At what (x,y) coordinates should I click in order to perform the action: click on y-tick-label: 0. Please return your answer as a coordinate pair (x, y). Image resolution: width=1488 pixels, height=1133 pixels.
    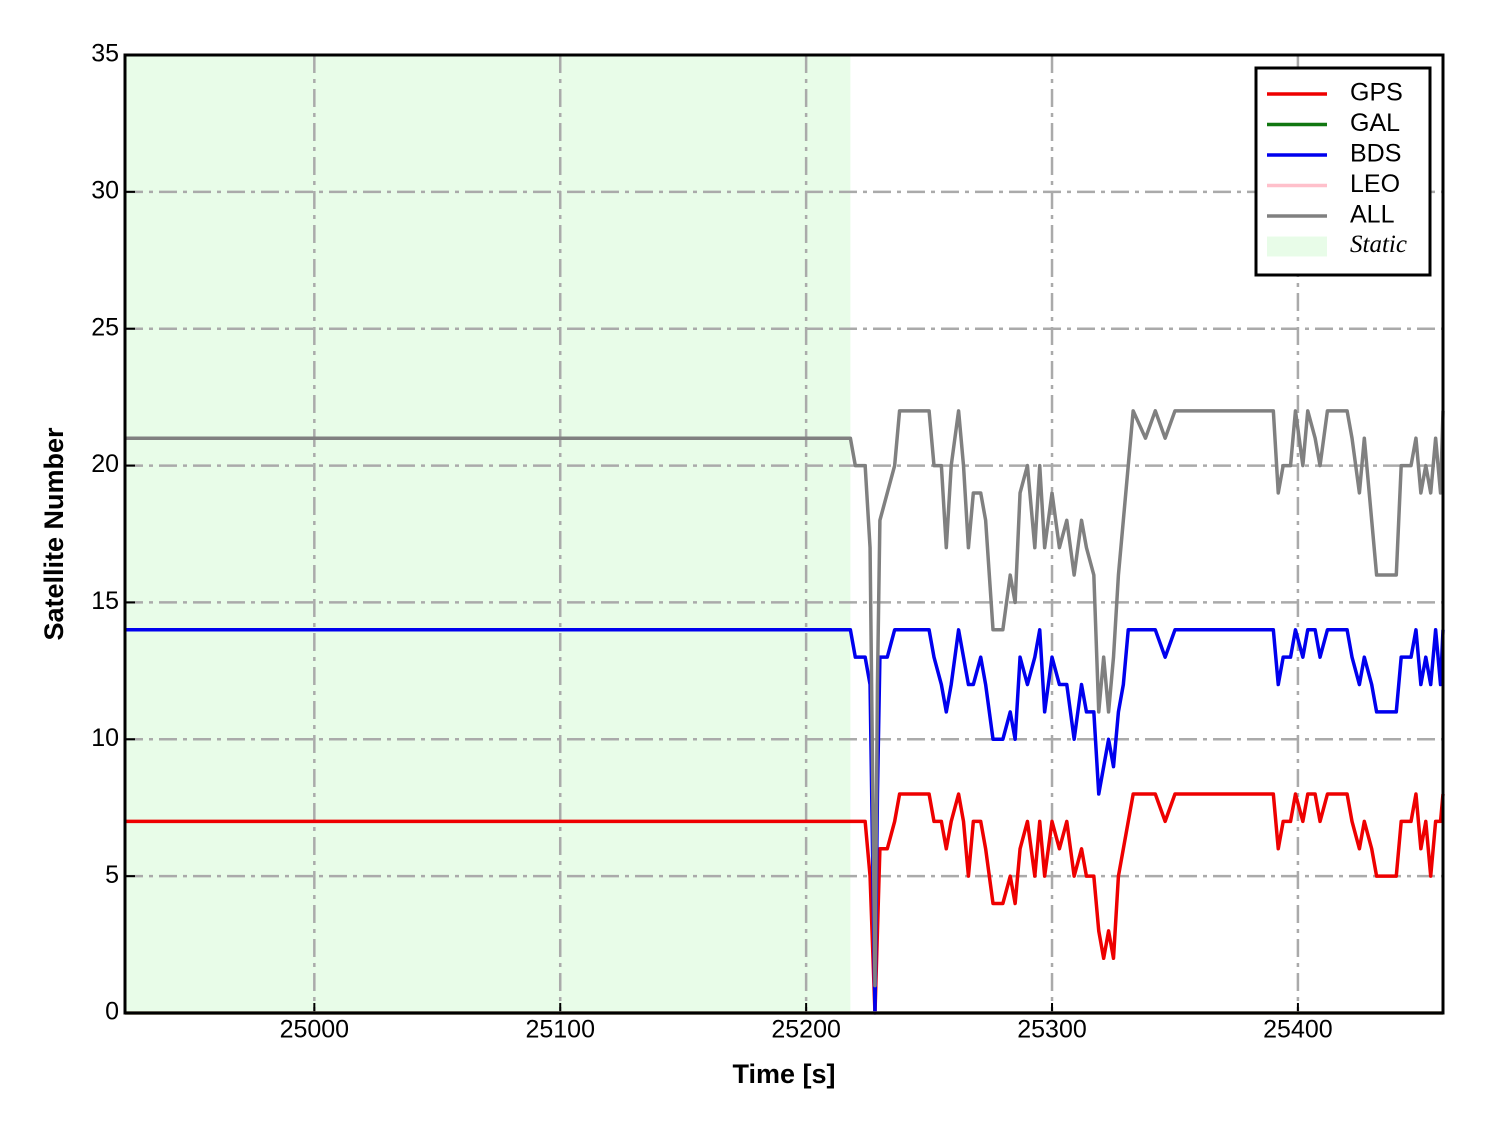
    Looking at the image, I should click on (112, 1012).